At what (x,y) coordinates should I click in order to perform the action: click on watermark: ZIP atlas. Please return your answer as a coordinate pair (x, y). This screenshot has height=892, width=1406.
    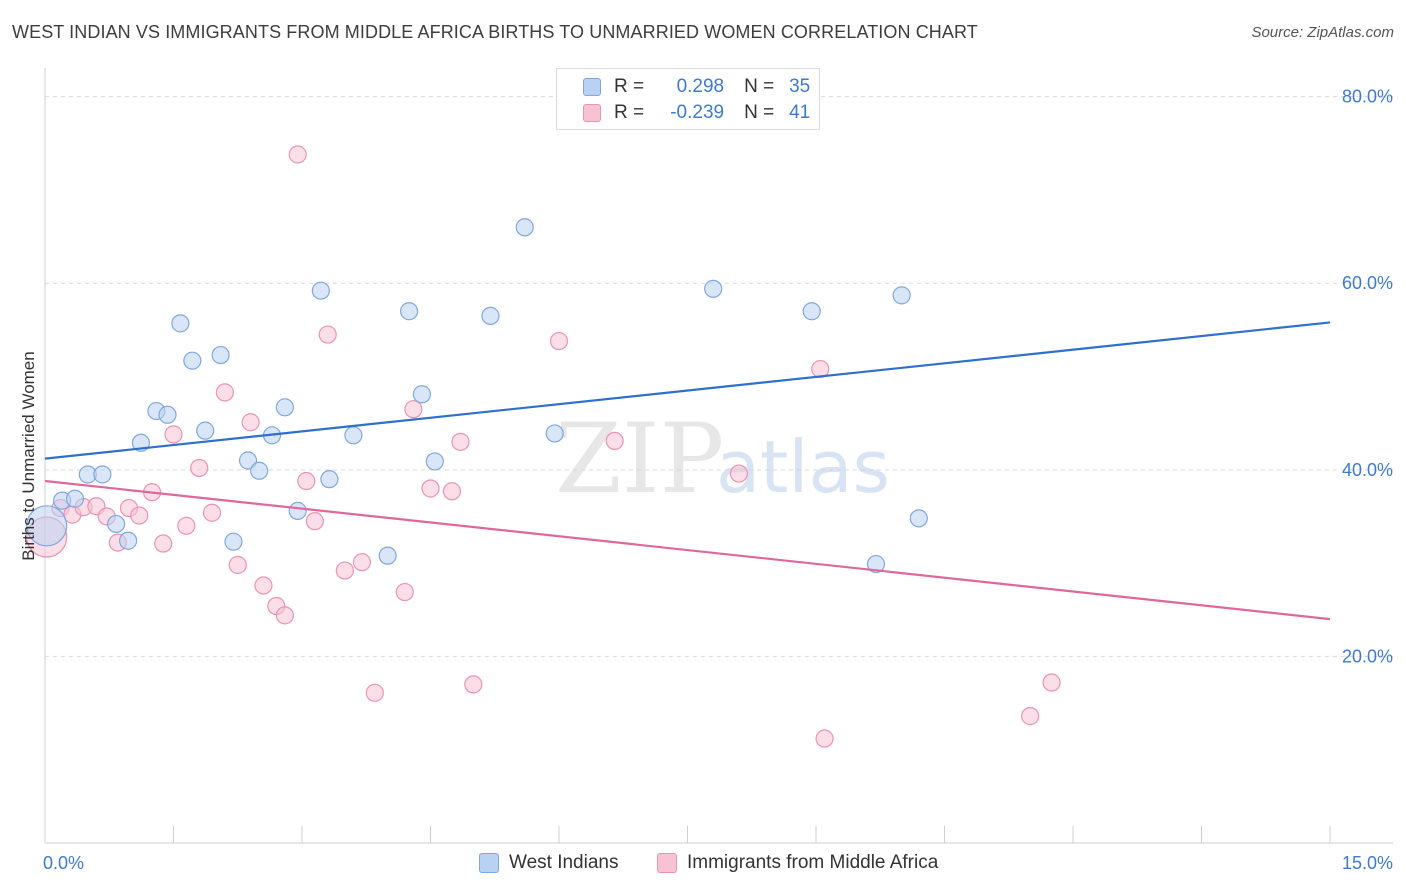
    Looking at the image, I should click on (722, 459).